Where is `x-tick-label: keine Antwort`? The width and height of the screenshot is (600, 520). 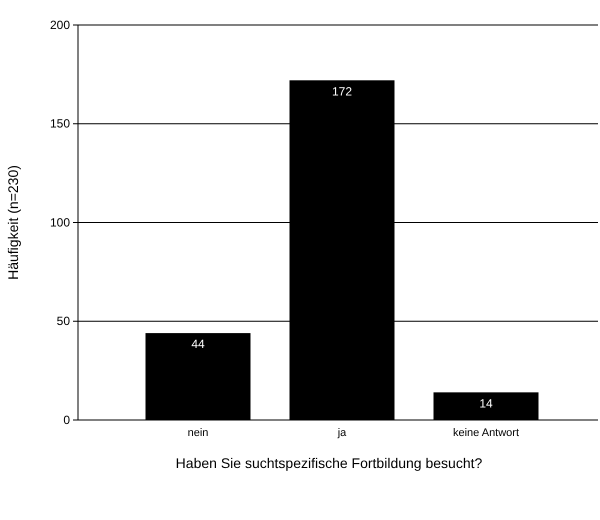
x-tick-label: keine Antwort is located at coordinates (486, 432).